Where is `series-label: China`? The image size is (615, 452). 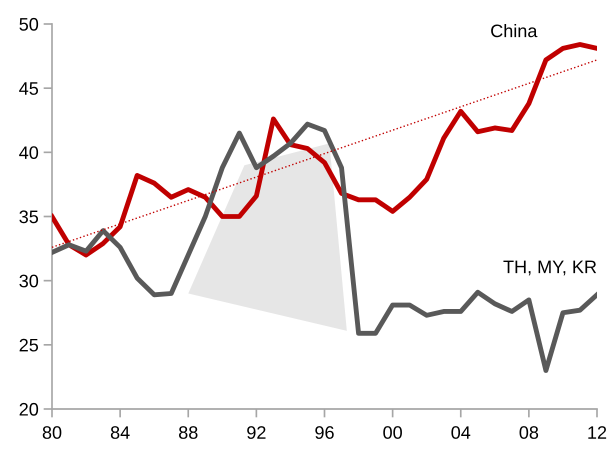 series-label: China is located at coordinates (514, 31).